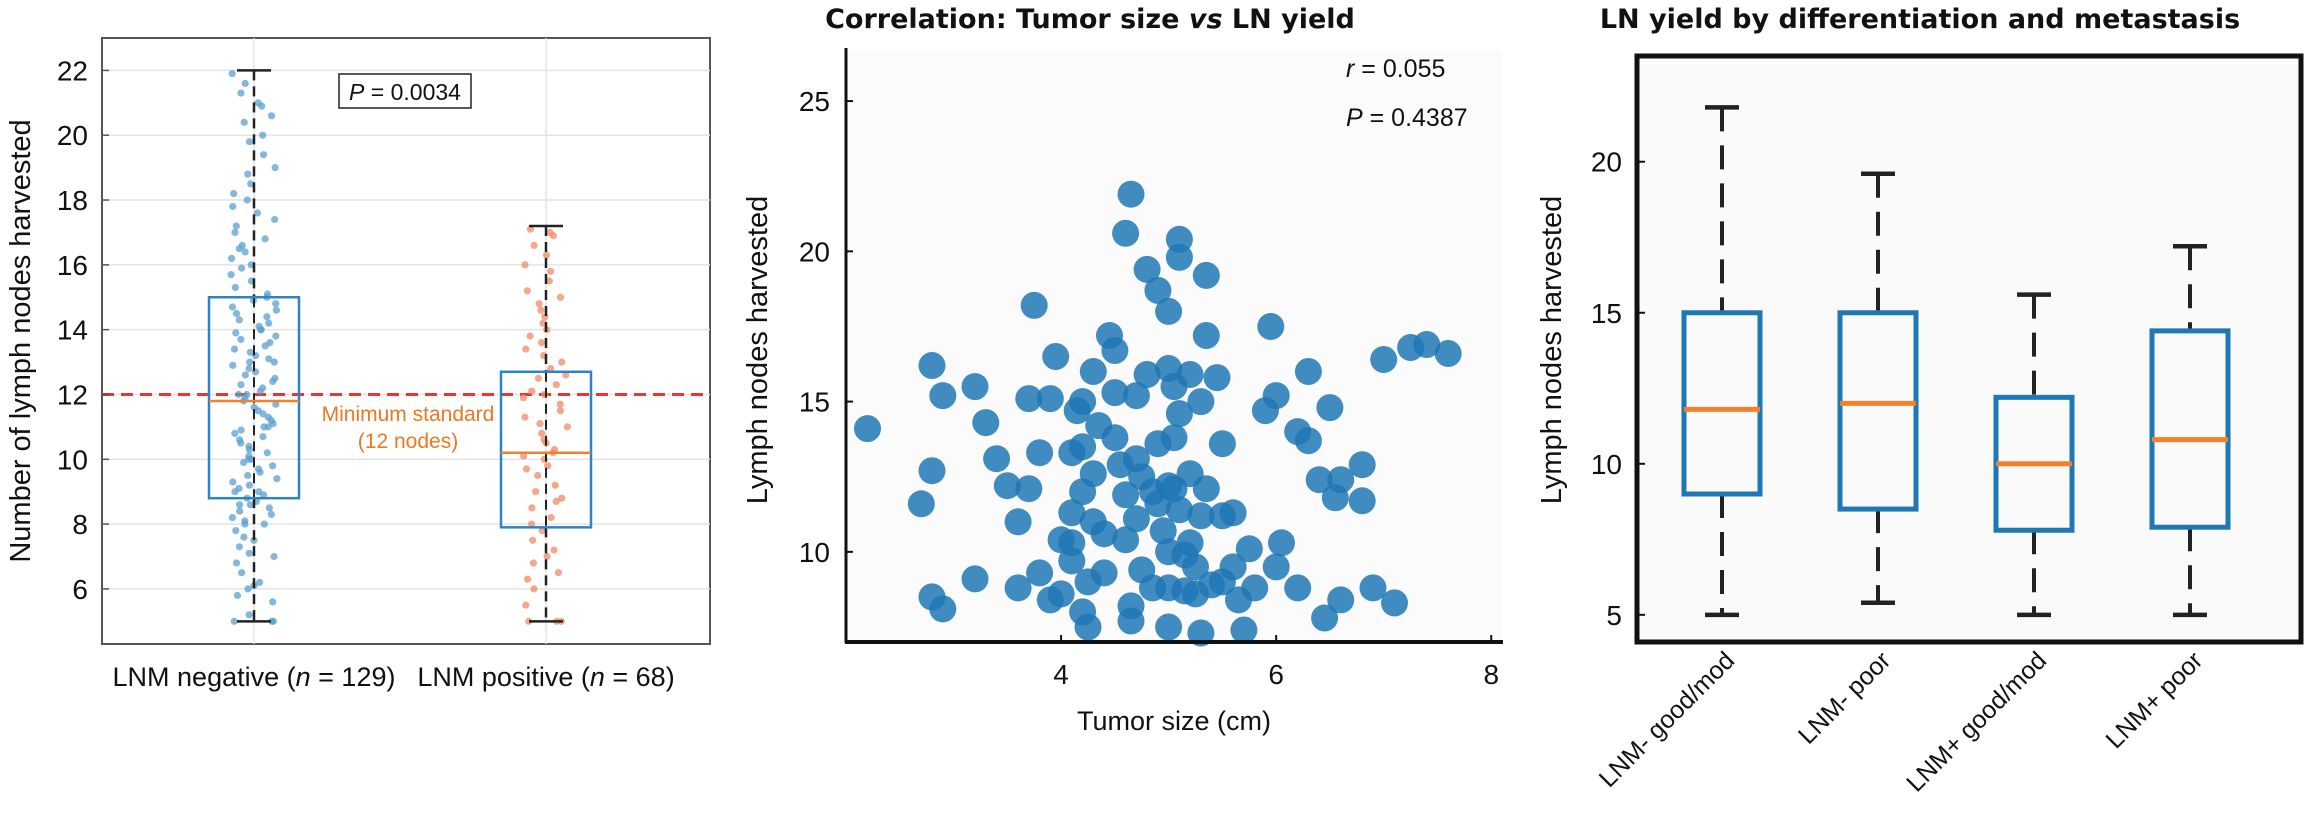 The height and width of the screenshot is (836, 2309). I want to click on panel1-threshold-label-line1: Minimum standard, so click(408, 414).